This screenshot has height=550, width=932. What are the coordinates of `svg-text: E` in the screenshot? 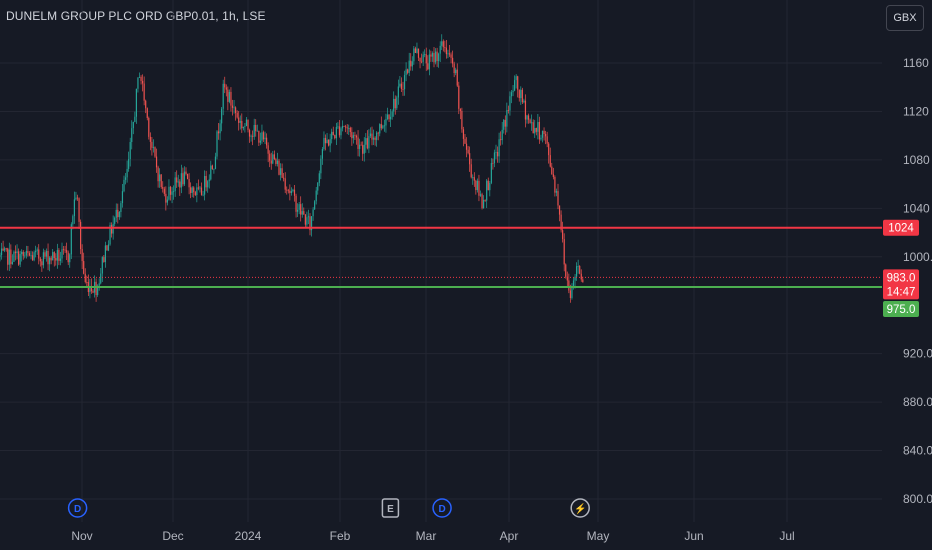 It's located at (390, 509).